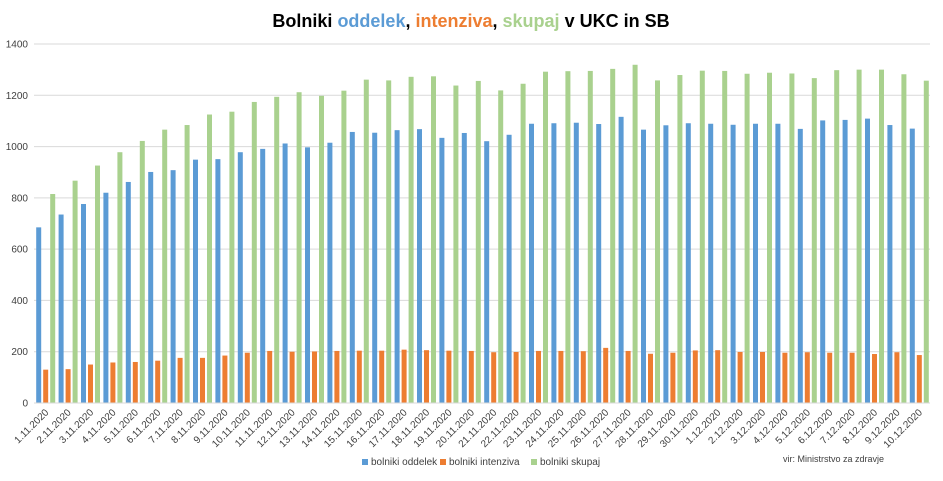  Describe the element at coordinates (404, 462) in the screenshot. I see `legend-label: bolniki oddelek` at that location.